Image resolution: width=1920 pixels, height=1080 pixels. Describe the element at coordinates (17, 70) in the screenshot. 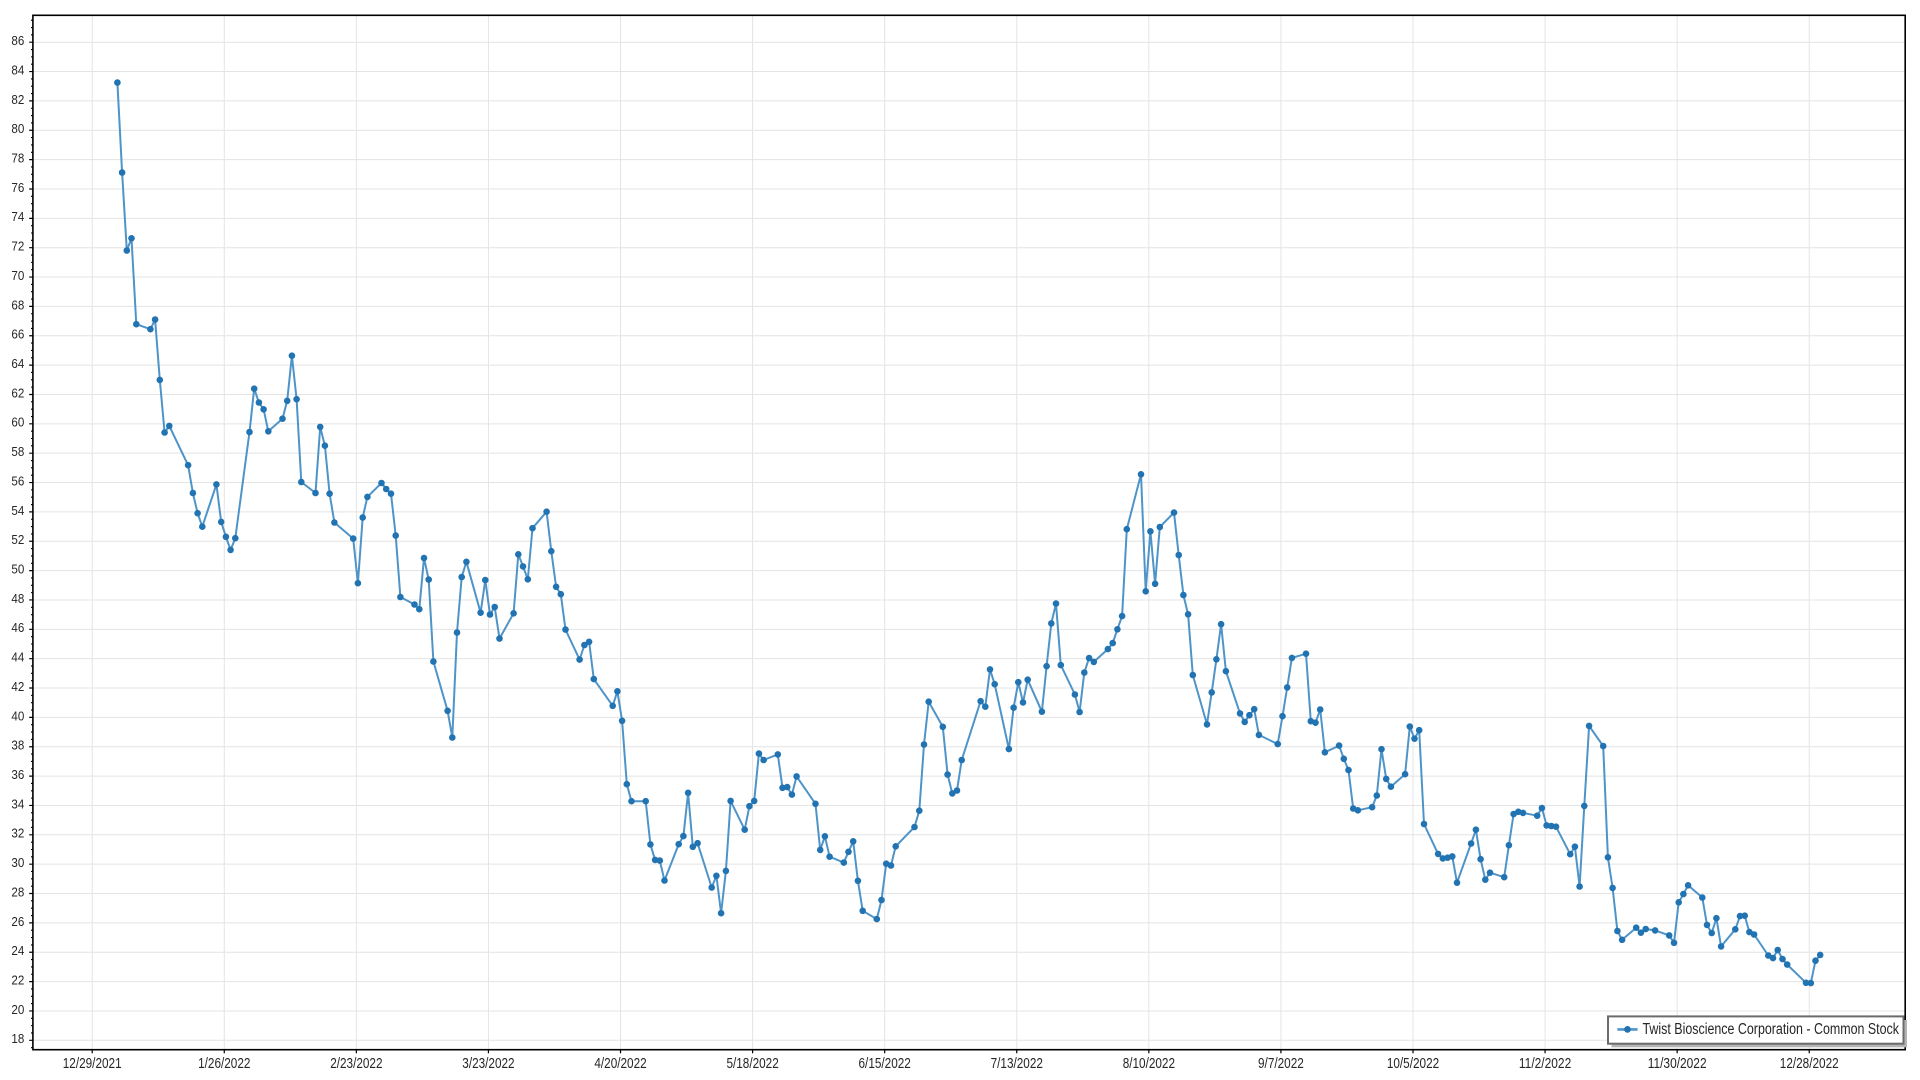

I see `svg-text: 84` at that location.